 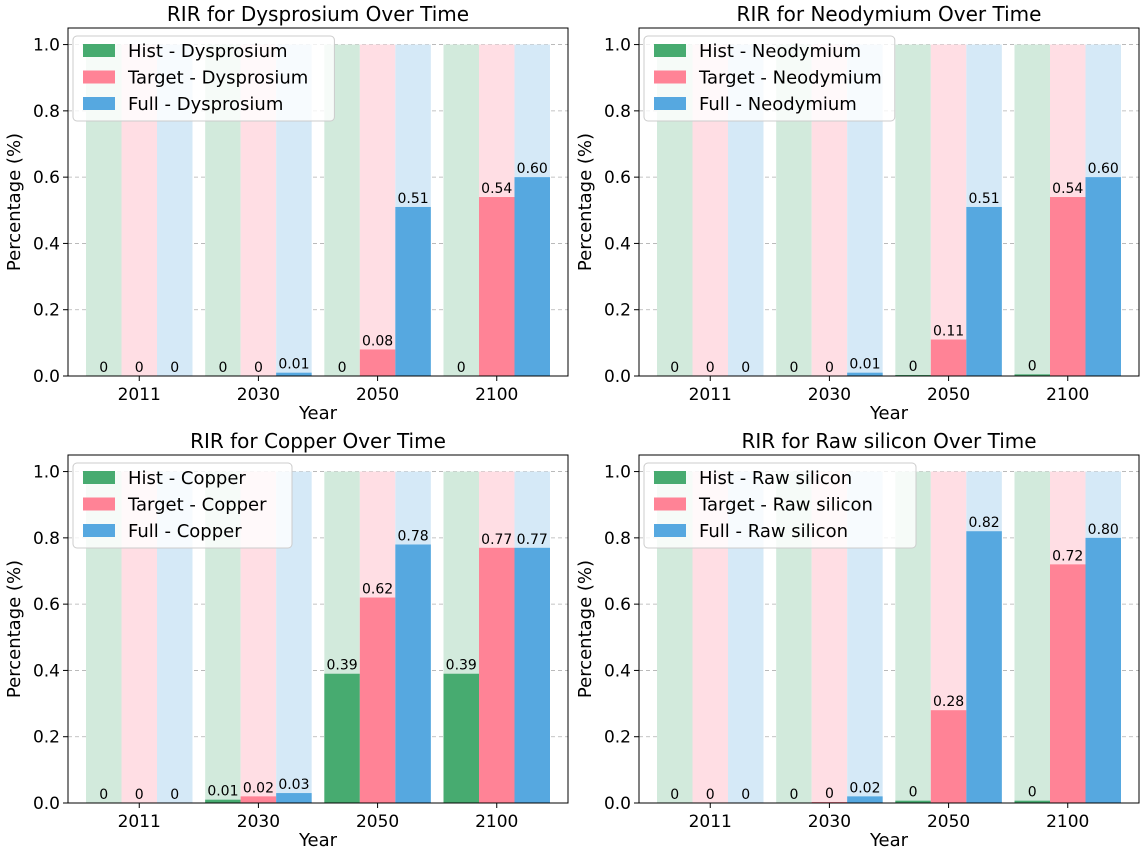 What do you see at coordinates (377, 341) in the screenshot?
I see `data-label: 0.08` at bounding box center [377, 341].